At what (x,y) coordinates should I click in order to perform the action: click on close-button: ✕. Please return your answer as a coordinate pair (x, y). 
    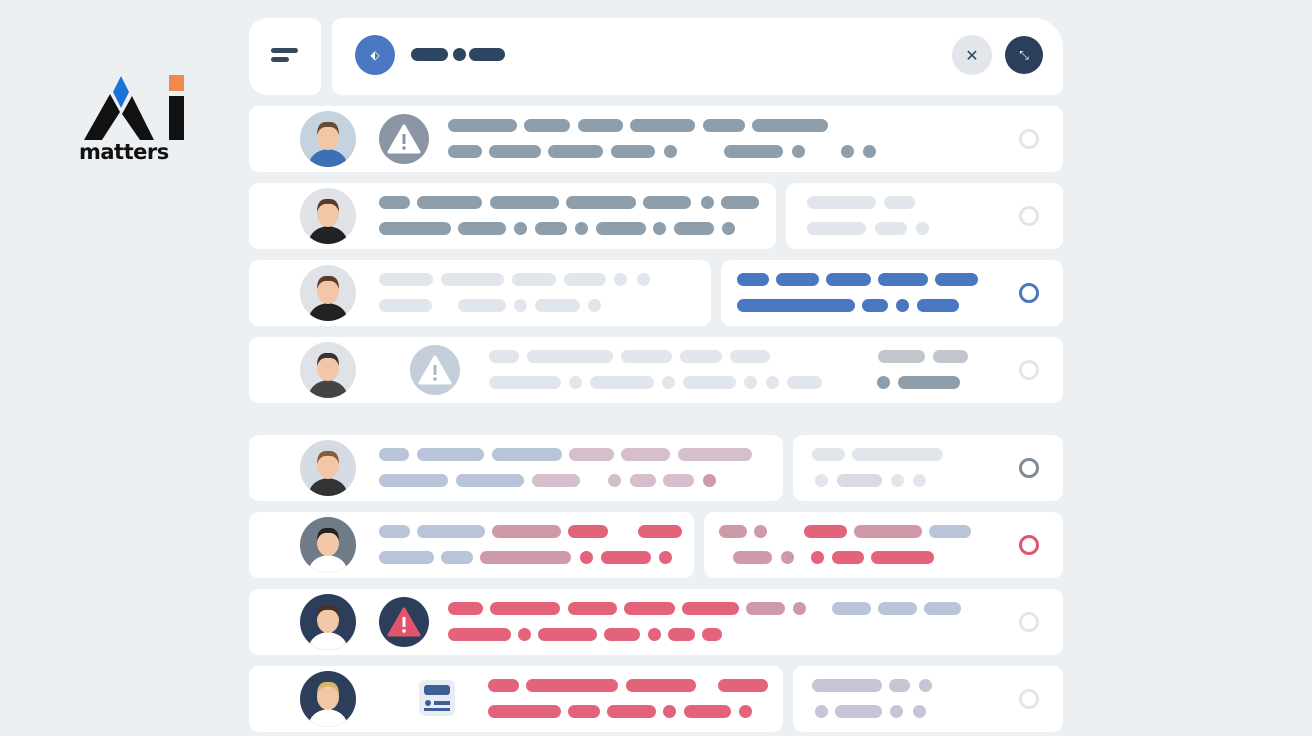
    Looking at the image, I should click on (972, 55).